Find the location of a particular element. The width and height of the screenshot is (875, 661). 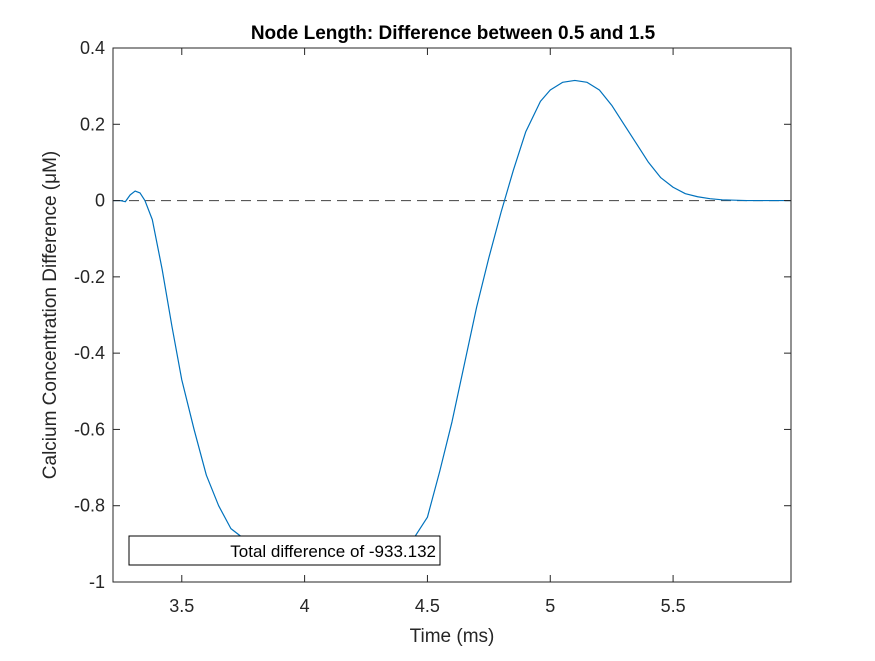

x-axis-label: Time (ms) is located at coordinates (452, 636).